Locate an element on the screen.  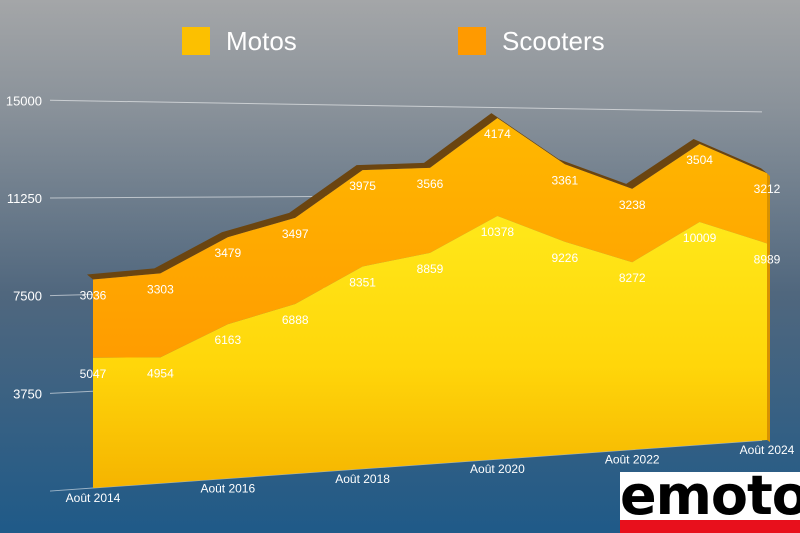
legend-swatch-scooters is located at coordinates (472, 41).